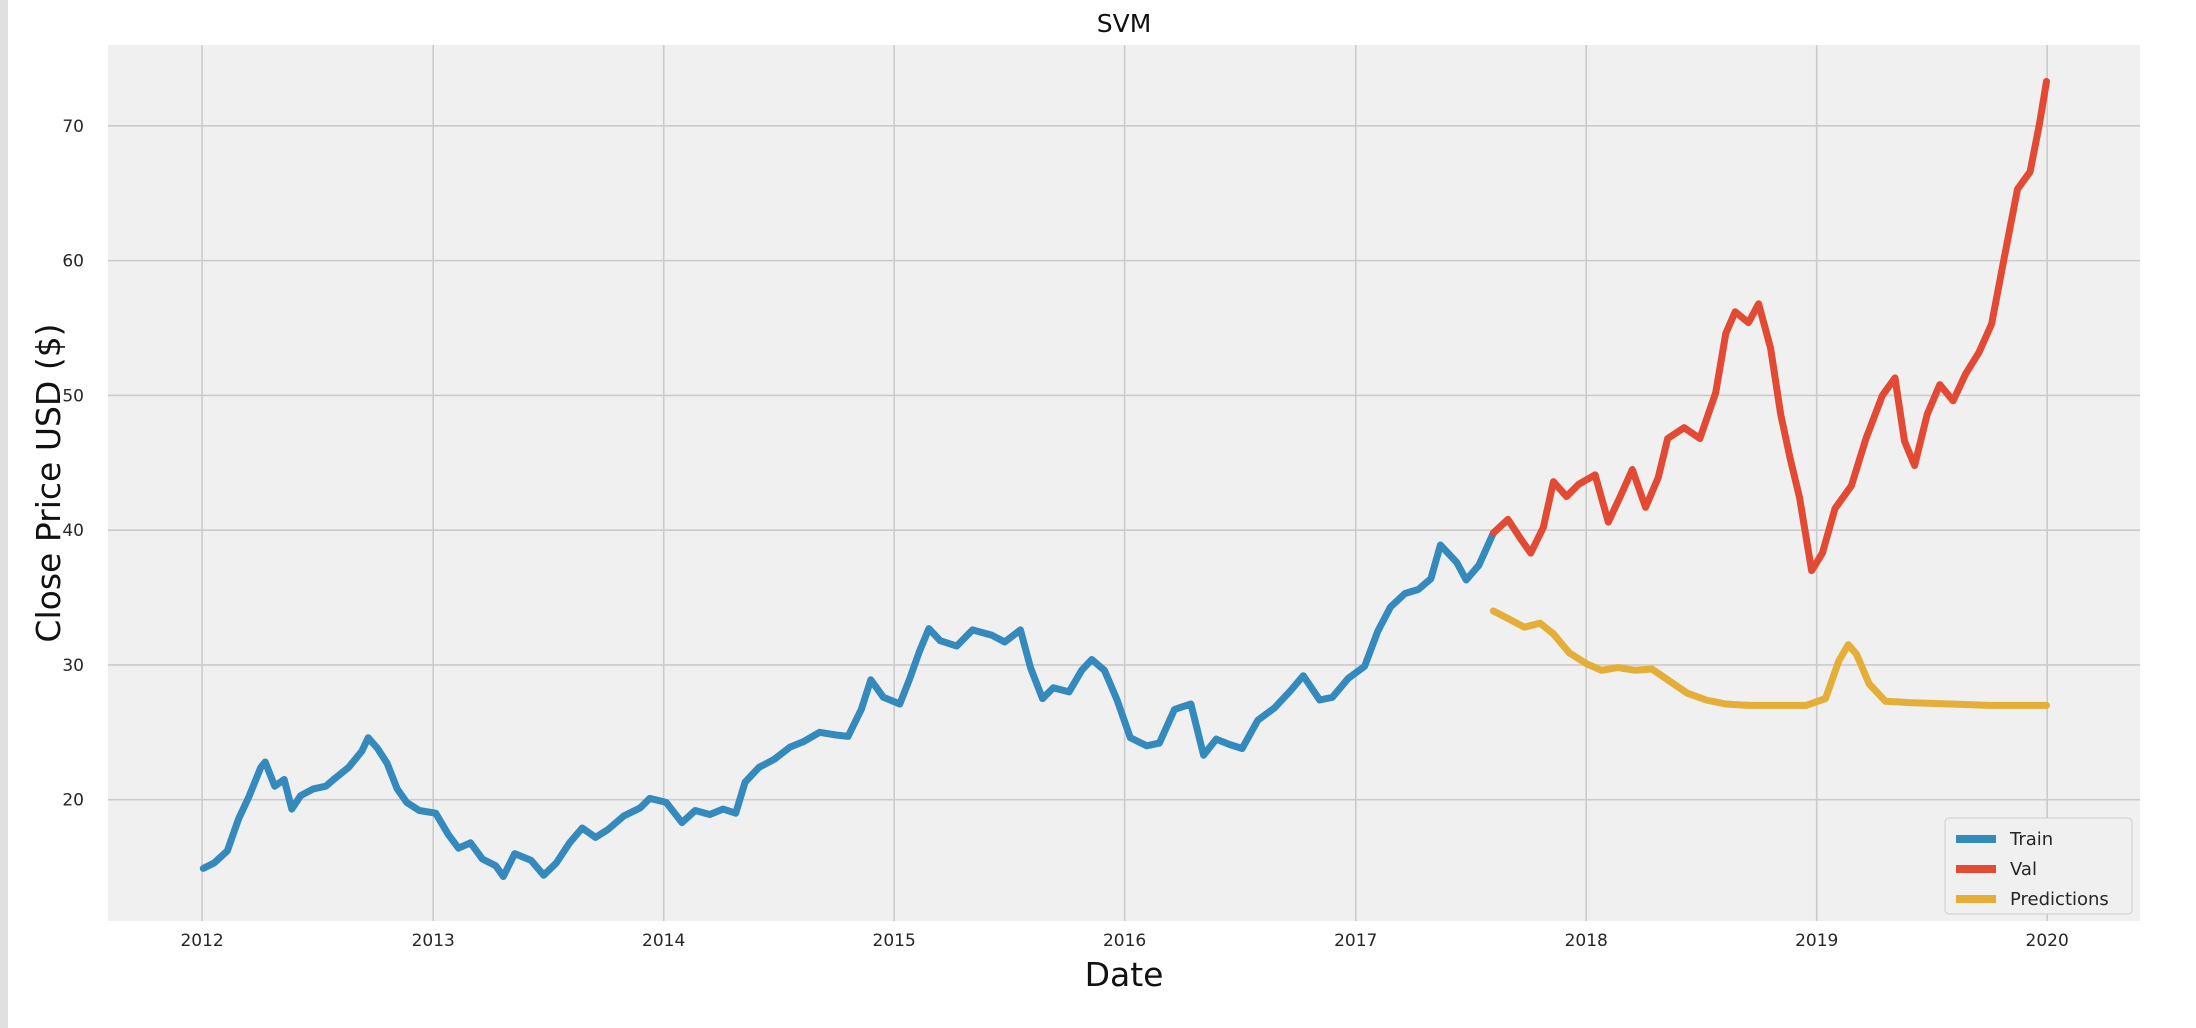  What do you see at coordinates (433, 941) in the screenshot?
I see `x-tick-label: 2013` at bounding box center [433, 941].